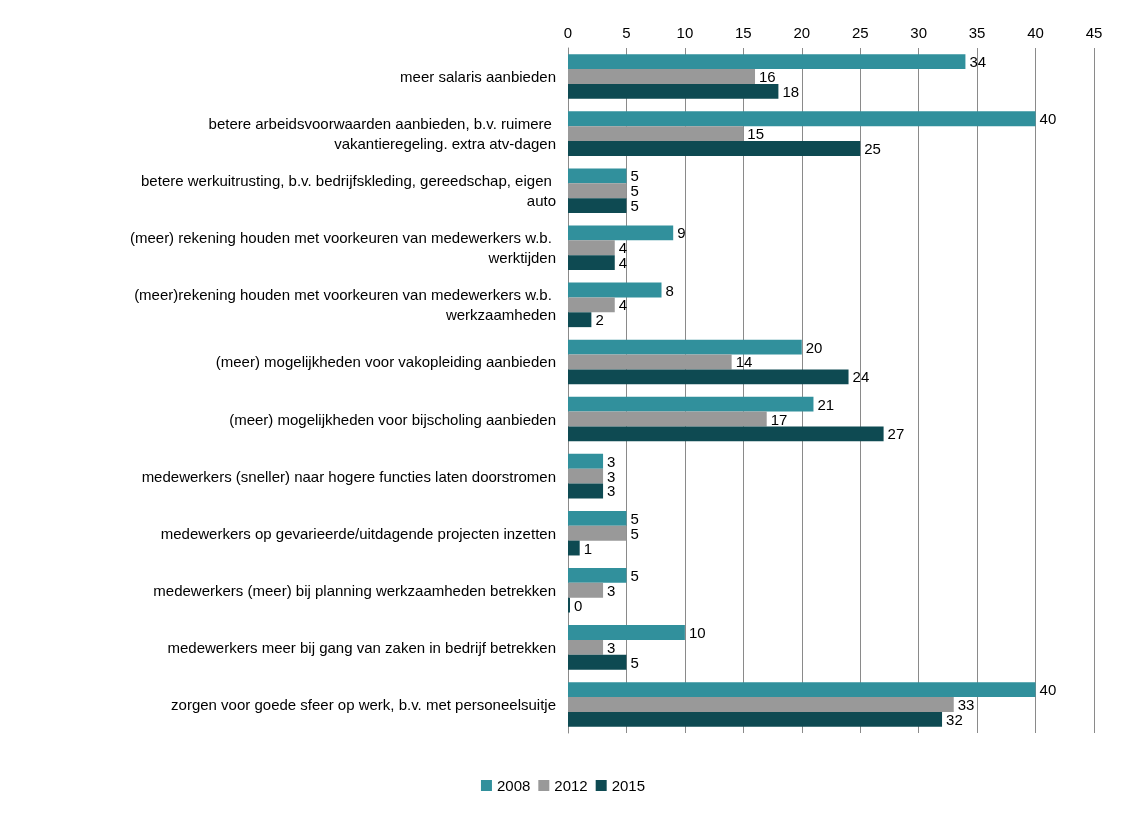  Describe the element at coordinates (779, 419) in the screenshot. I see `data-label: 17` at that location.